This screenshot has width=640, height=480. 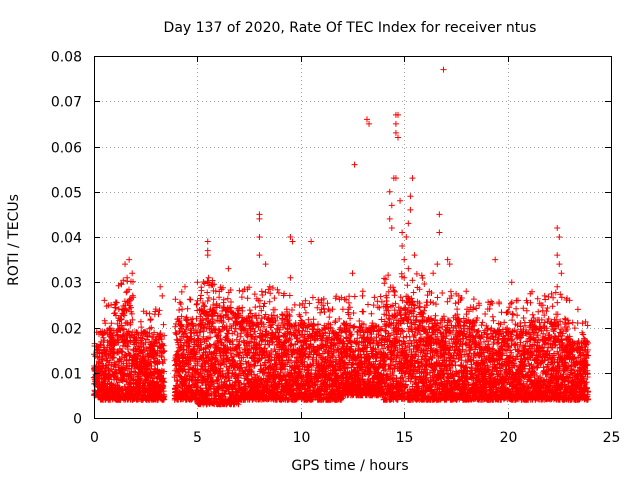 What do you see at coordinates (94, 438) in the screenshot?
I see `x-tick-label: 0` at bounding box center [94, 438].